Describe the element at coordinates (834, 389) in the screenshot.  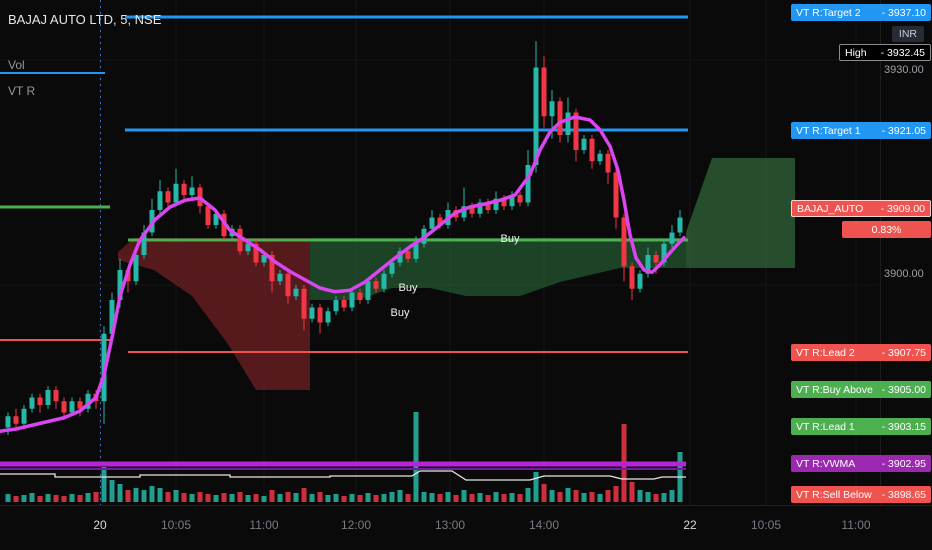
I see `badge-label: VT R:Buy Above` at that location.